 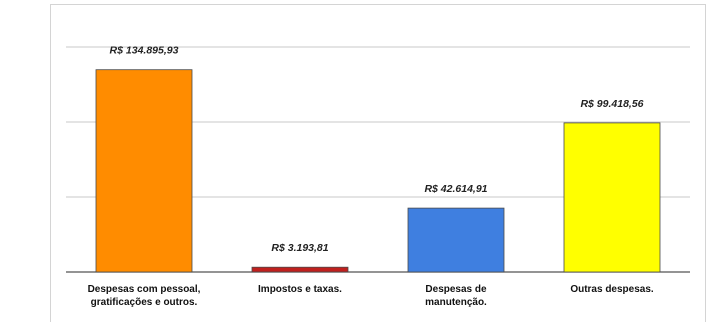 What do you see at coordinates (299, 248) in the screenshot?
I see `value-label-1: R$ 3.193,81` at bounding box center [299, 248].